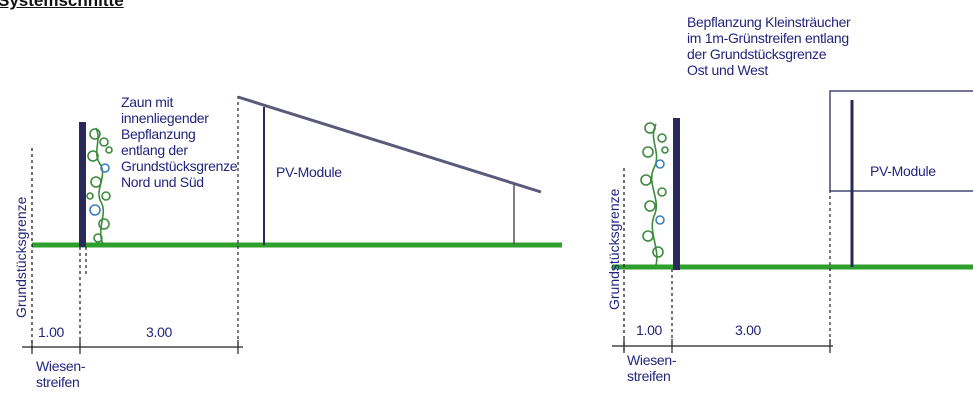  What do you see at coordinates (62, 5) in the screenshot?
I see `page-title: Systemschnitte` at bounding box center [62, 5].